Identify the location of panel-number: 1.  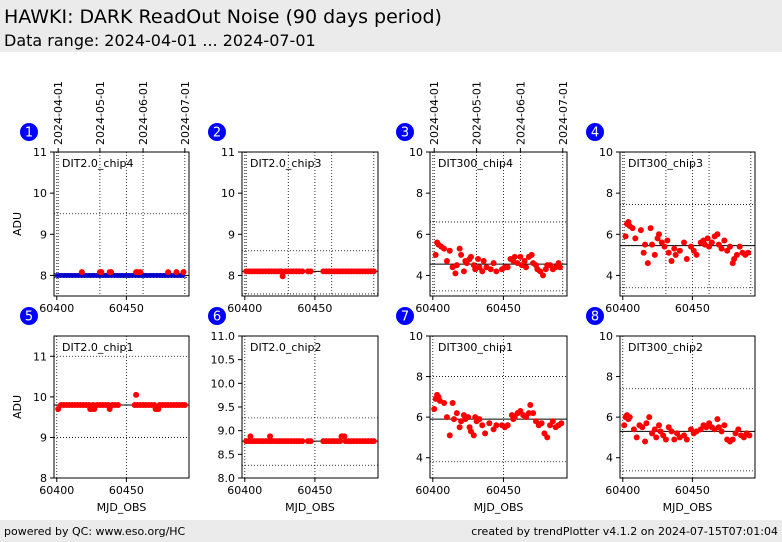
(29, 133).